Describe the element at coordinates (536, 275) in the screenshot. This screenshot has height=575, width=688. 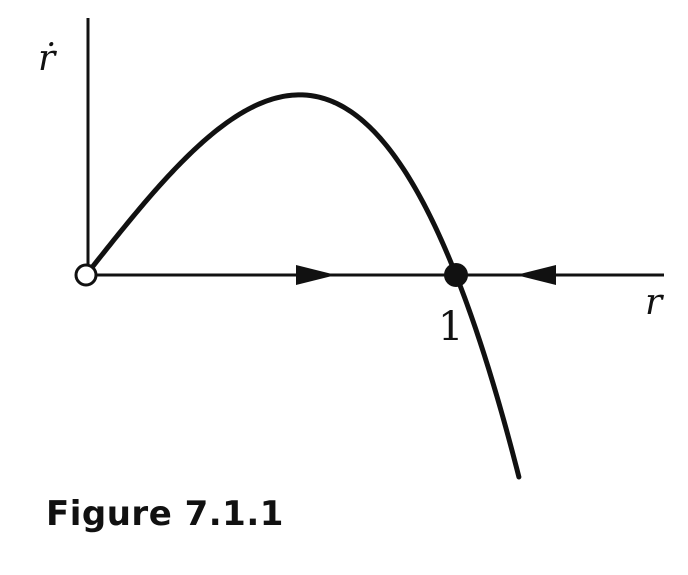
I see `flow-arrow-left` at that location.